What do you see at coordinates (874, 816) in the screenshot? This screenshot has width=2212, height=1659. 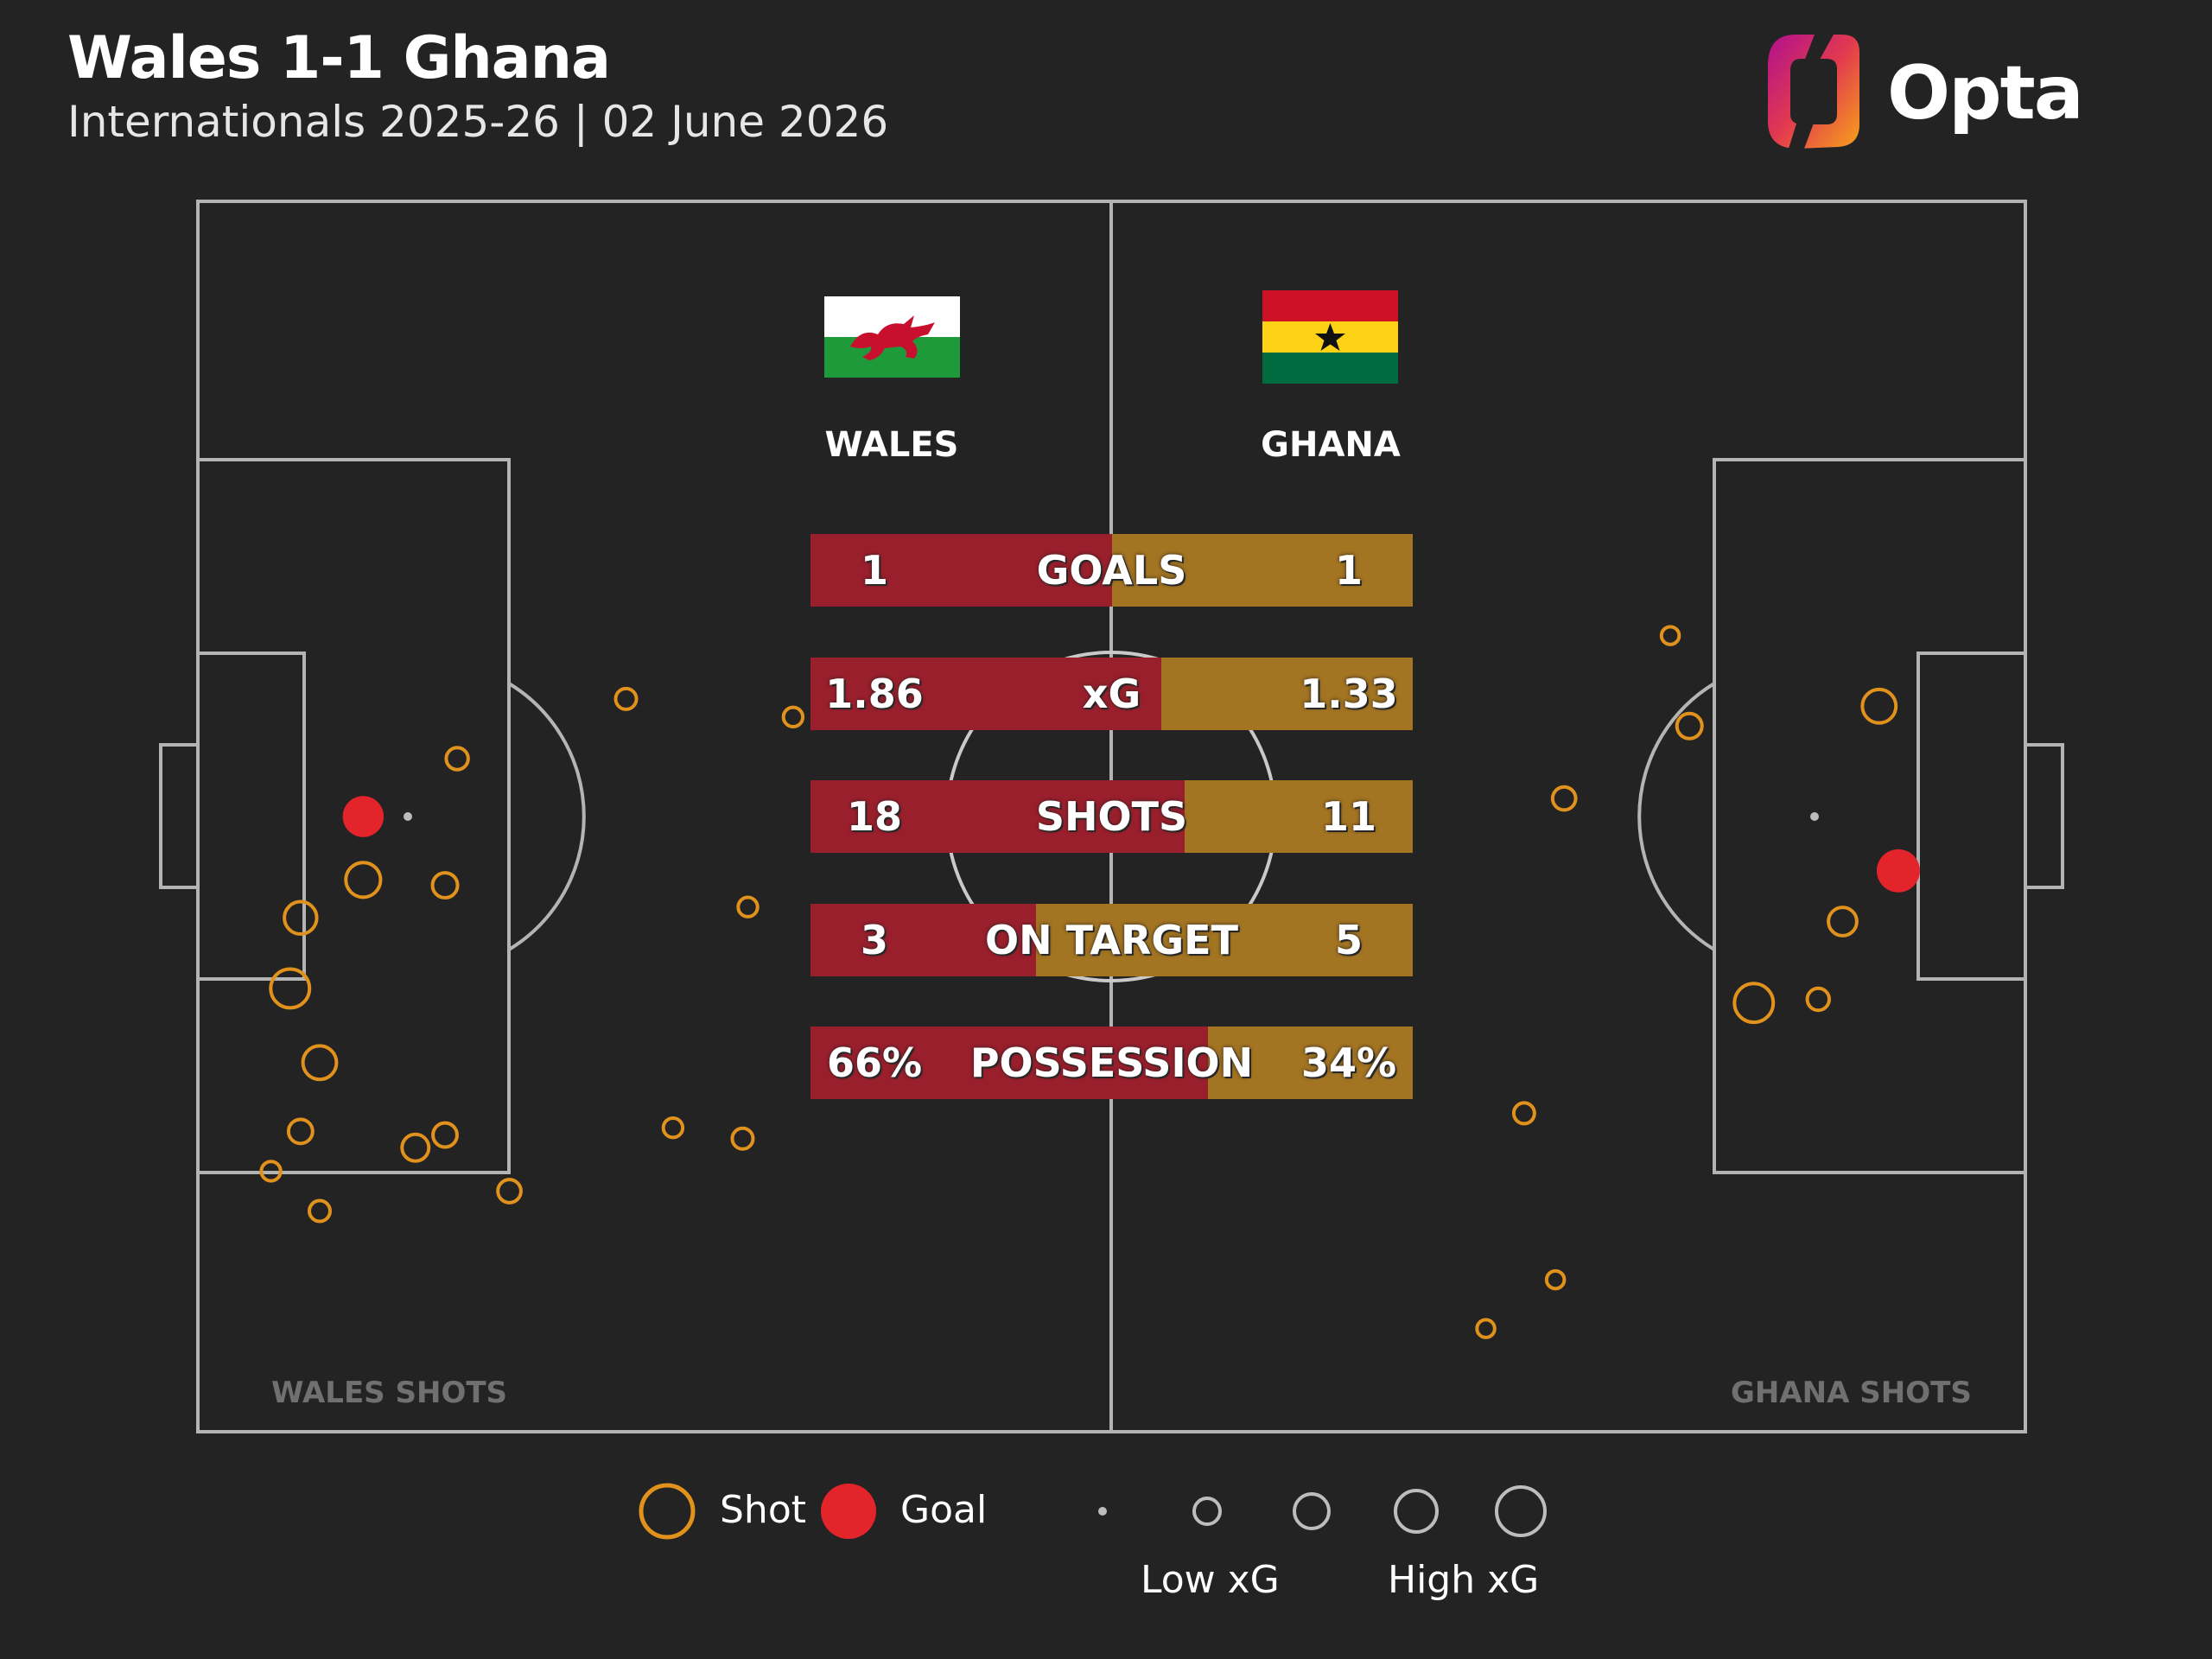 I see `home-stat-value: 18` at bounding box center [874, 816].